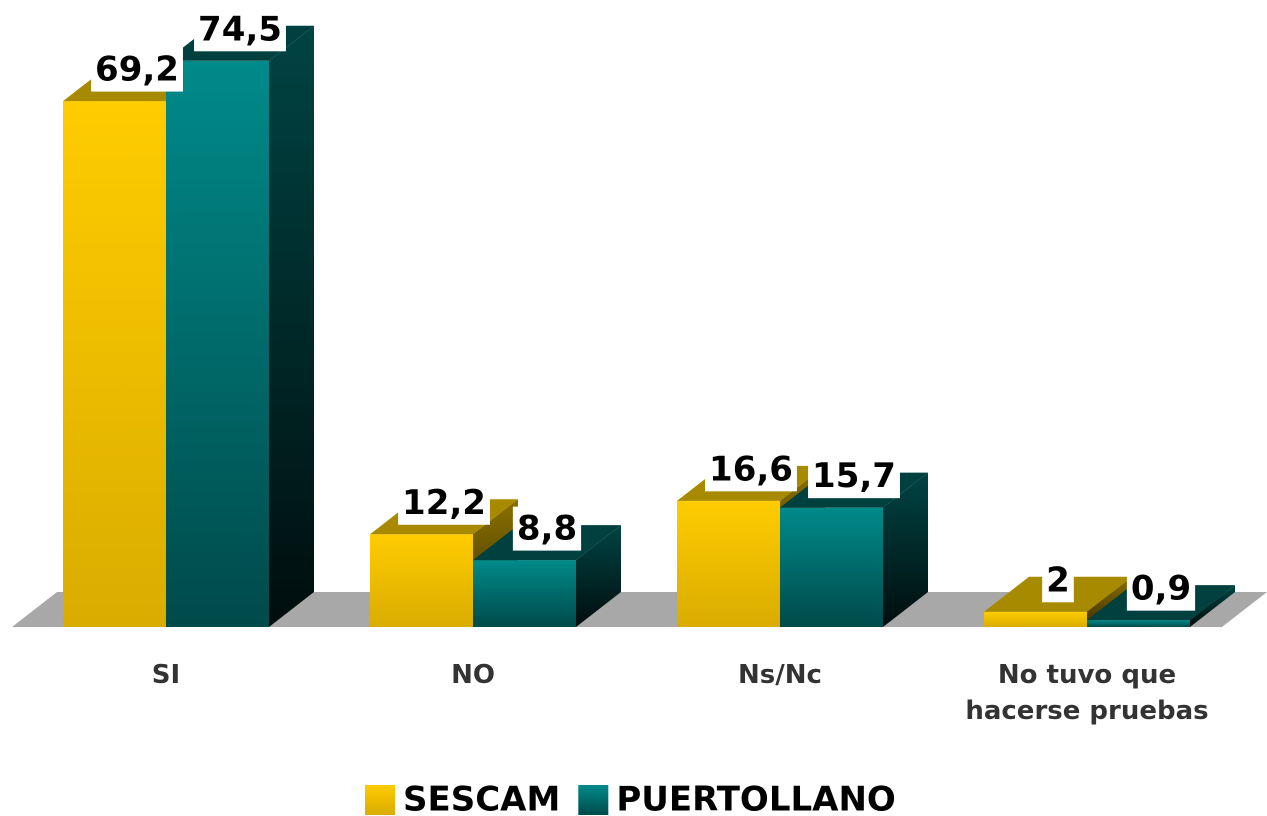  What do you see at coordinates (473, 675) in the screenshot?
I see `x-tick-label: NO` at bounding box center [473, 675].